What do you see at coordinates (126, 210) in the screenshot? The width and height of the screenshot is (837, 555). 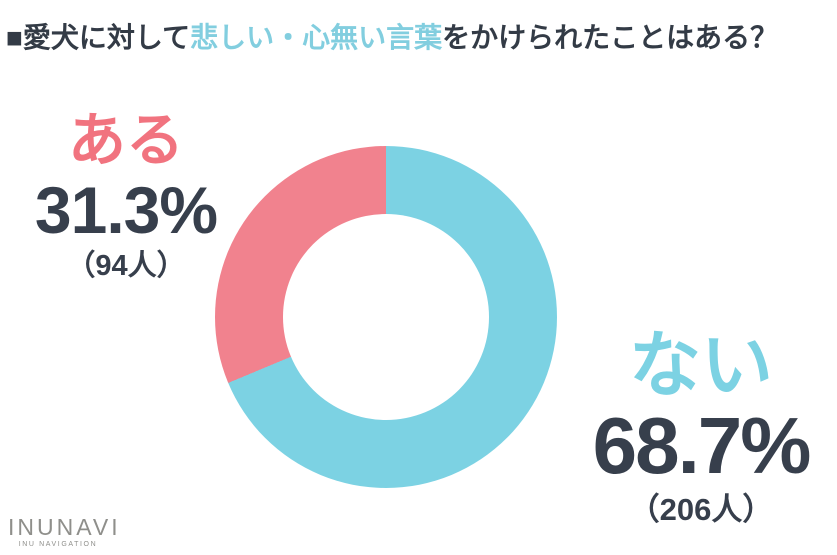 I see `aru-percent-value: 31.3%` at bounding box center [126, 210].